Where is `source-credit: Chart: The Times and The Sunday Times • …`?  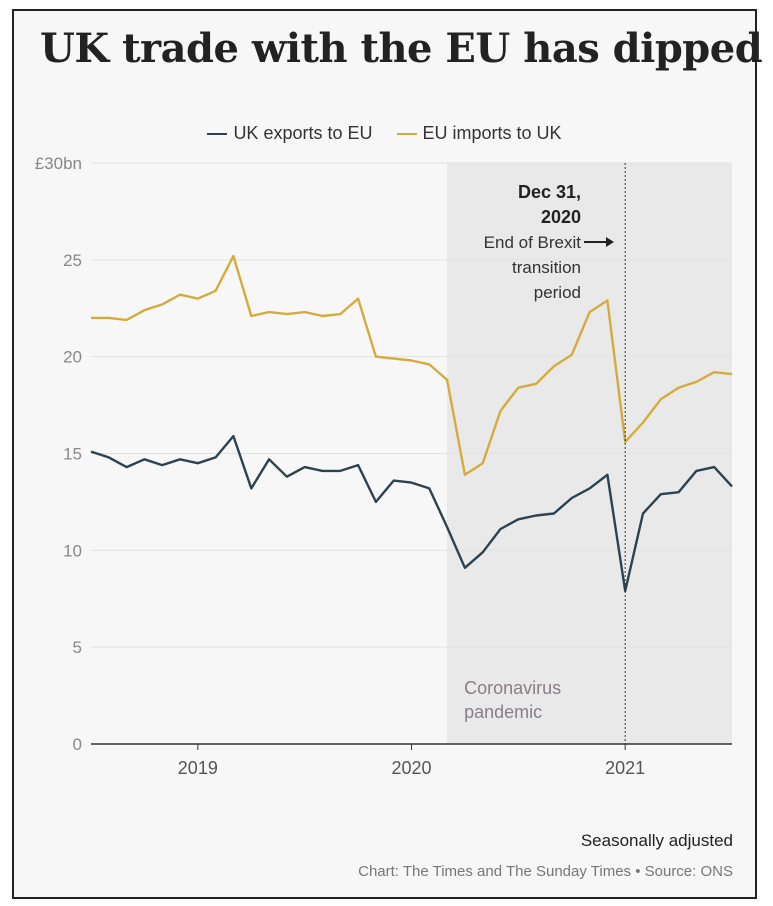 source-credit: Chart: The Times and The Sunday Times • … is located at coordinates (545, 871).